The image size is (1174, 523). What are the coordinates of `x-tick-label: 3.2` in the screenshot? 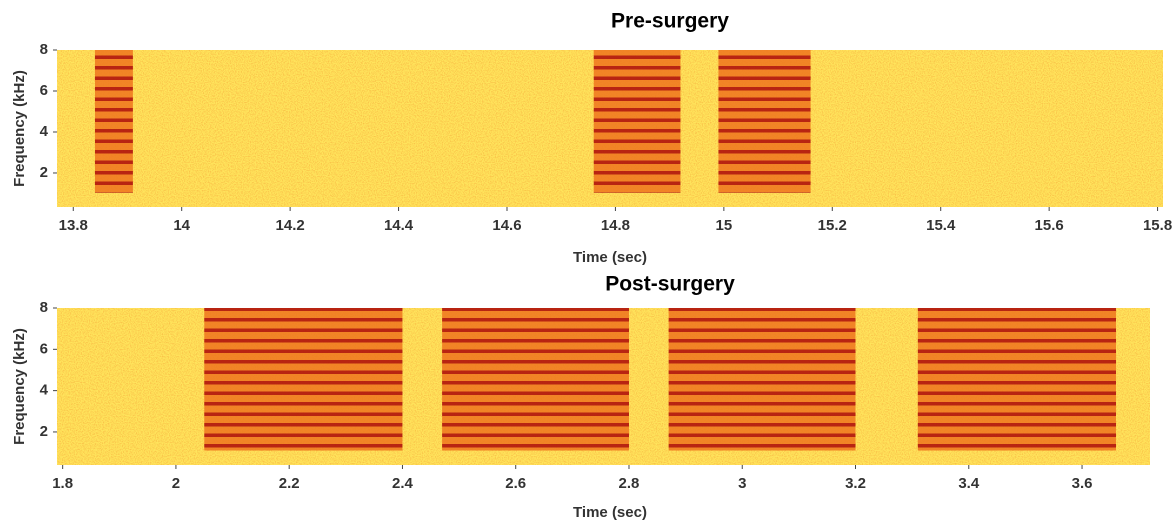 It's located at (855, 483).